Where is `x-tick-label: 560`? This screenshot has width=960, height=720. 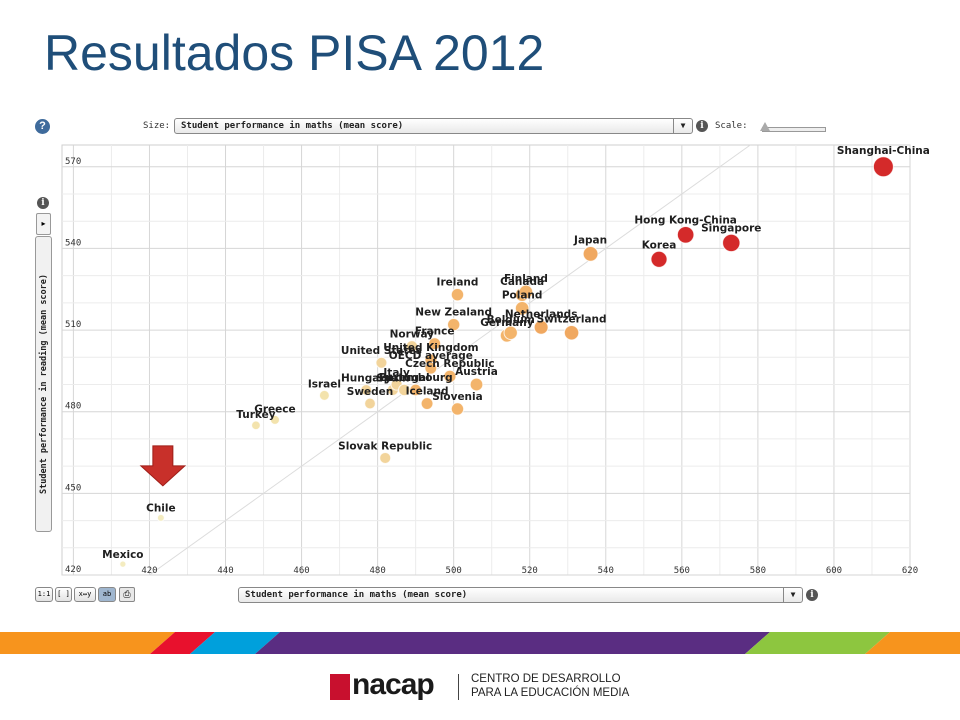 x-tick-label: 560 is located at coordinates (682, 571).